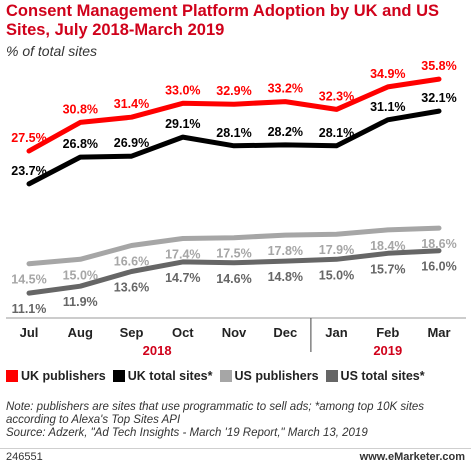 This screenshot has height=466, width=471. I want to click on data-label-uk-publishers-sep: 31.4%, so click(131, 104).